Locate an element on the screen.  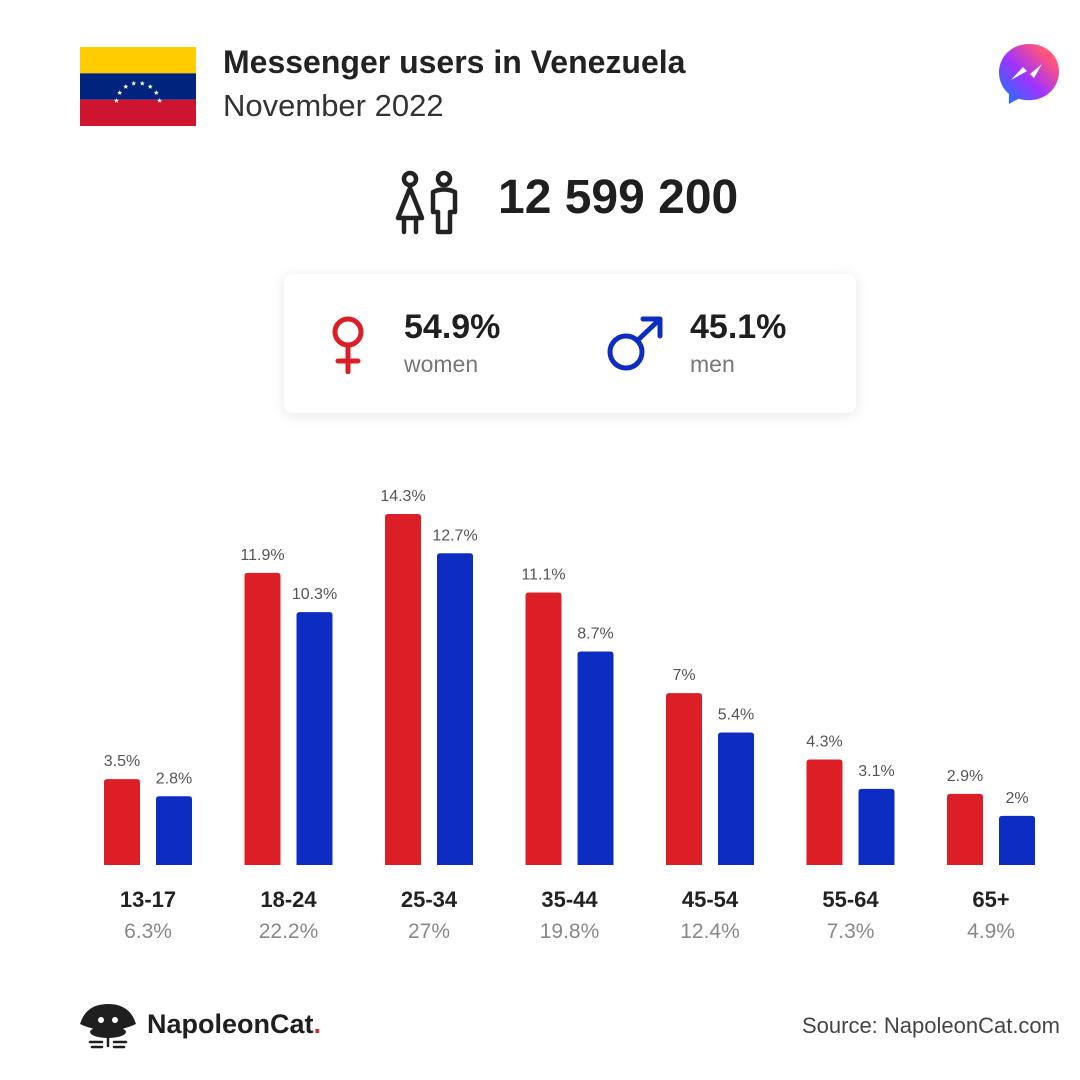
category-total-label: 7.3% is located at coordinates (851, 931).